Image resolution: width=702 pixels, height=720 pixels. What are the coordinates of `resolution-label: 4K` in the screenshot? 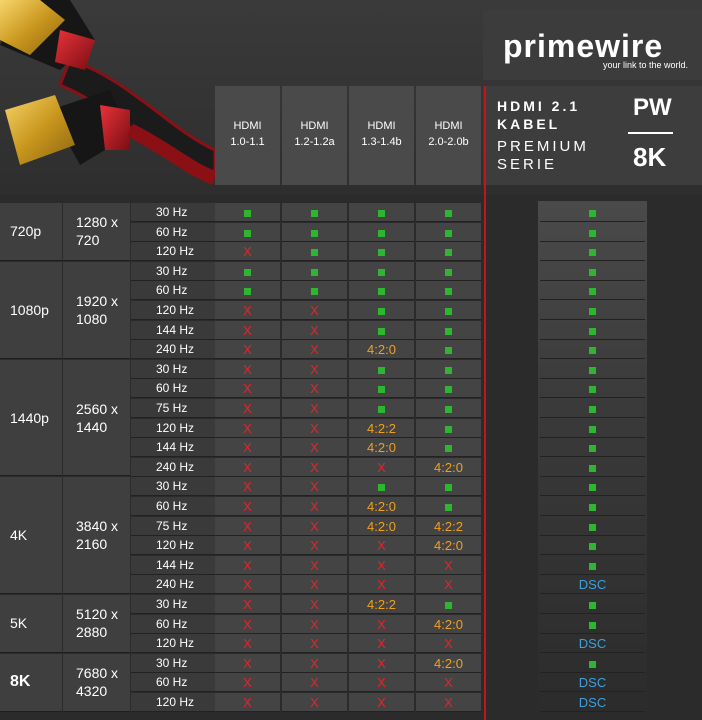 It's located at (31, 535).